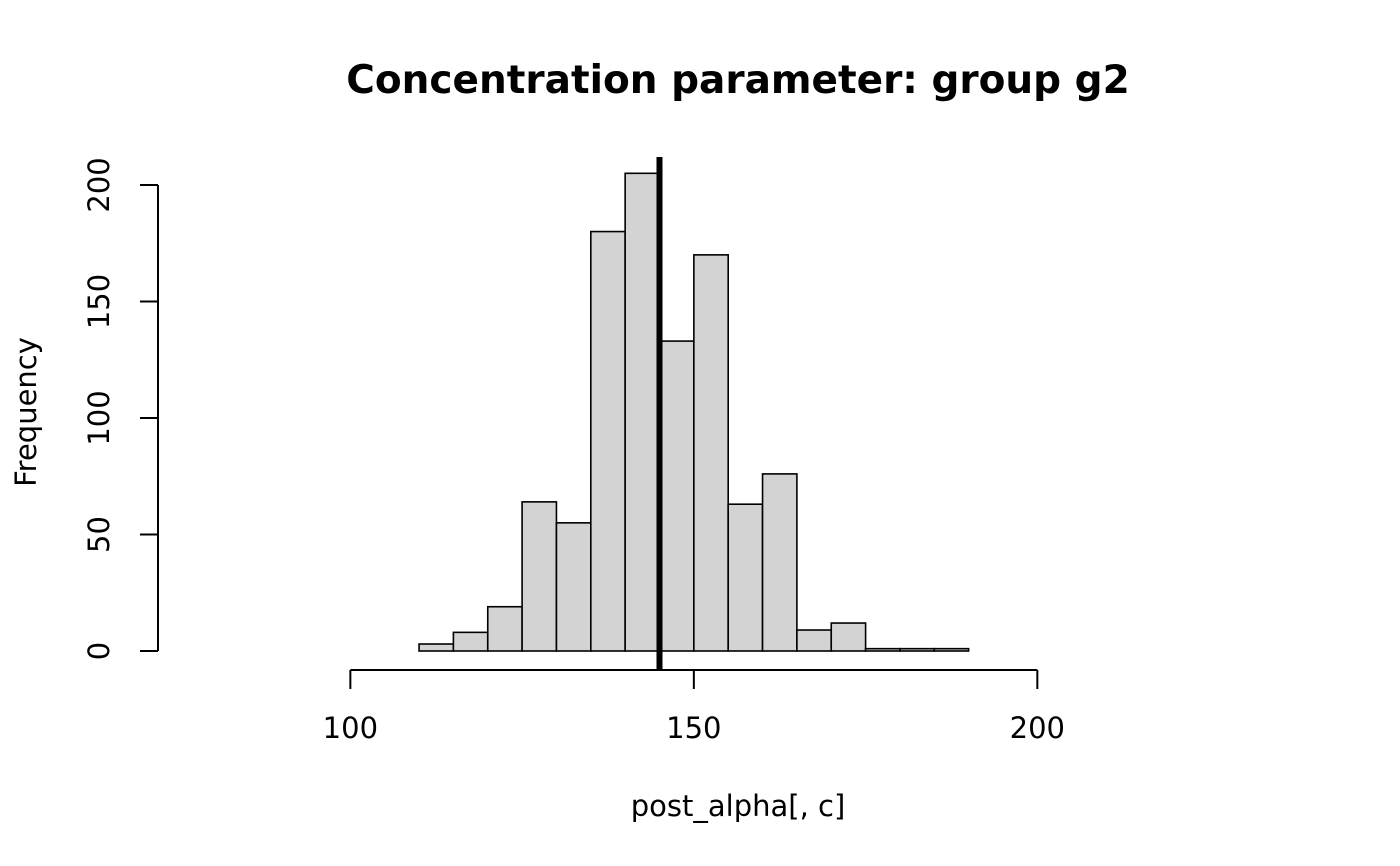 The height and width of the screenshot is (866, 1400). What do you see at coordinates (99, 301) in the screenshot?
I see `y-tick-label: 150` at bounding box center [99, 301].